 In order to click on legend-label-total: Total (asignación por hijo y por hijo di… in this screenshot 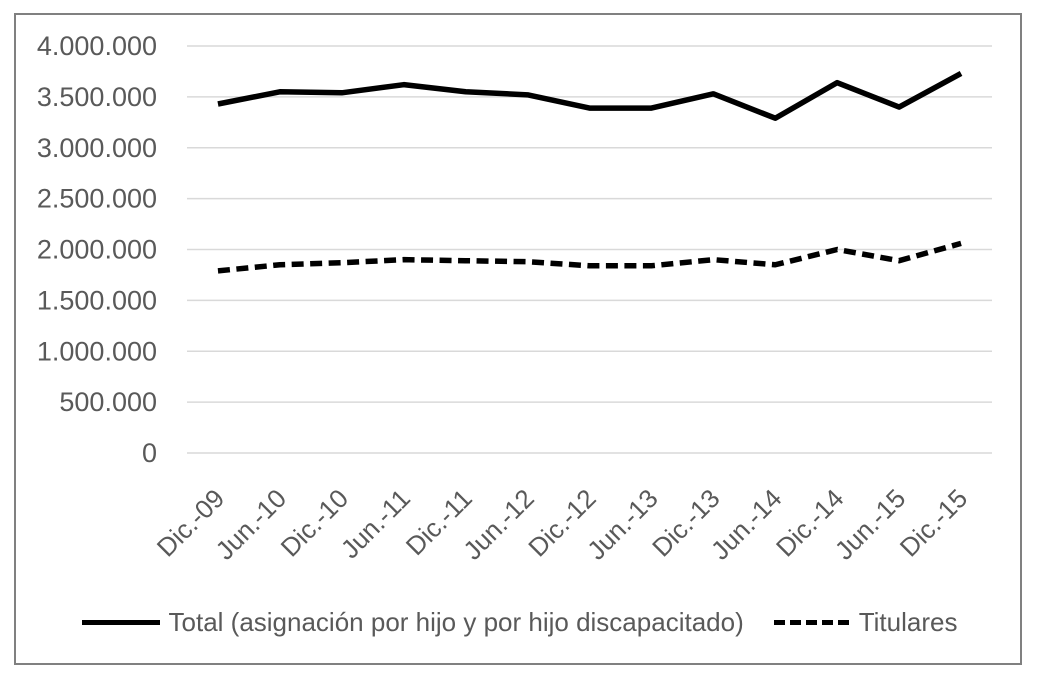, I will do `click(456, 621)`.